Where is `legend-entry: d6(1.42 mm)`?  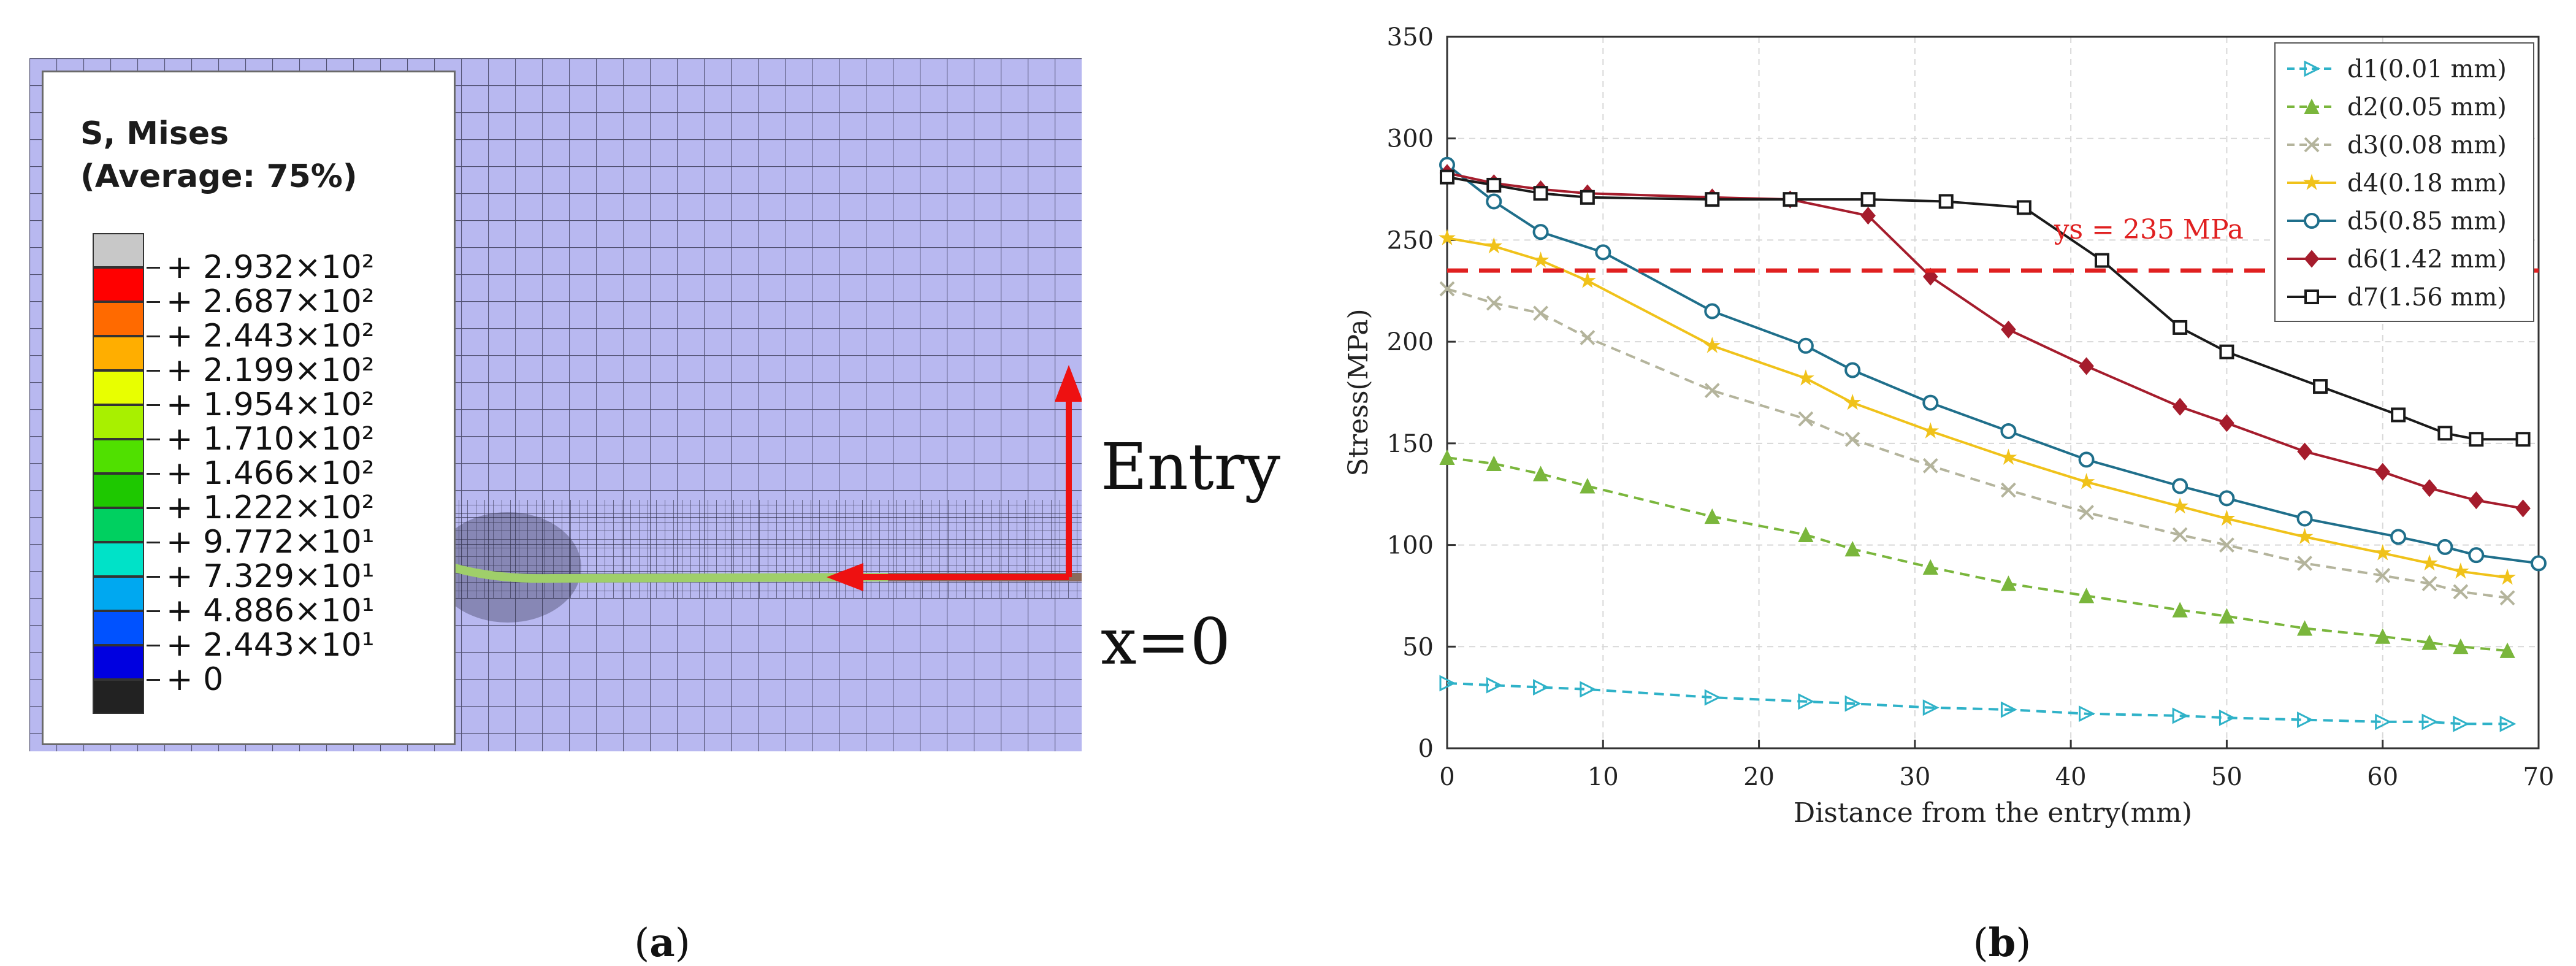
legend-entry: d6(1.42 mm) is located at coordinates (2427, 259).